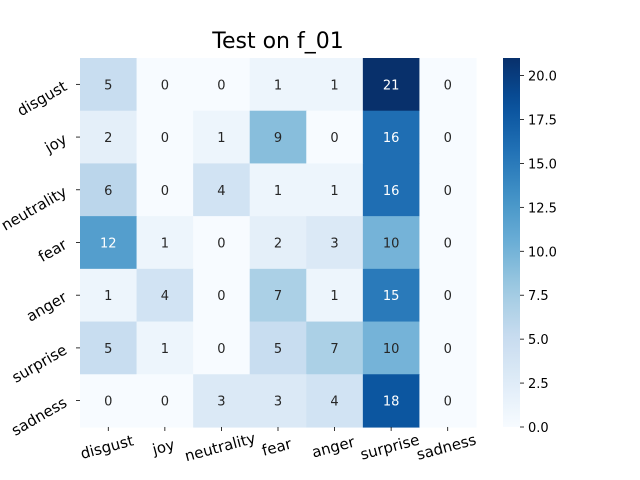 The image size is (640, 480). What do you see at coordinates (220, 447) in the screenshot?
I see `x-tick-label: neutrality` at bounding box center [220, 447].